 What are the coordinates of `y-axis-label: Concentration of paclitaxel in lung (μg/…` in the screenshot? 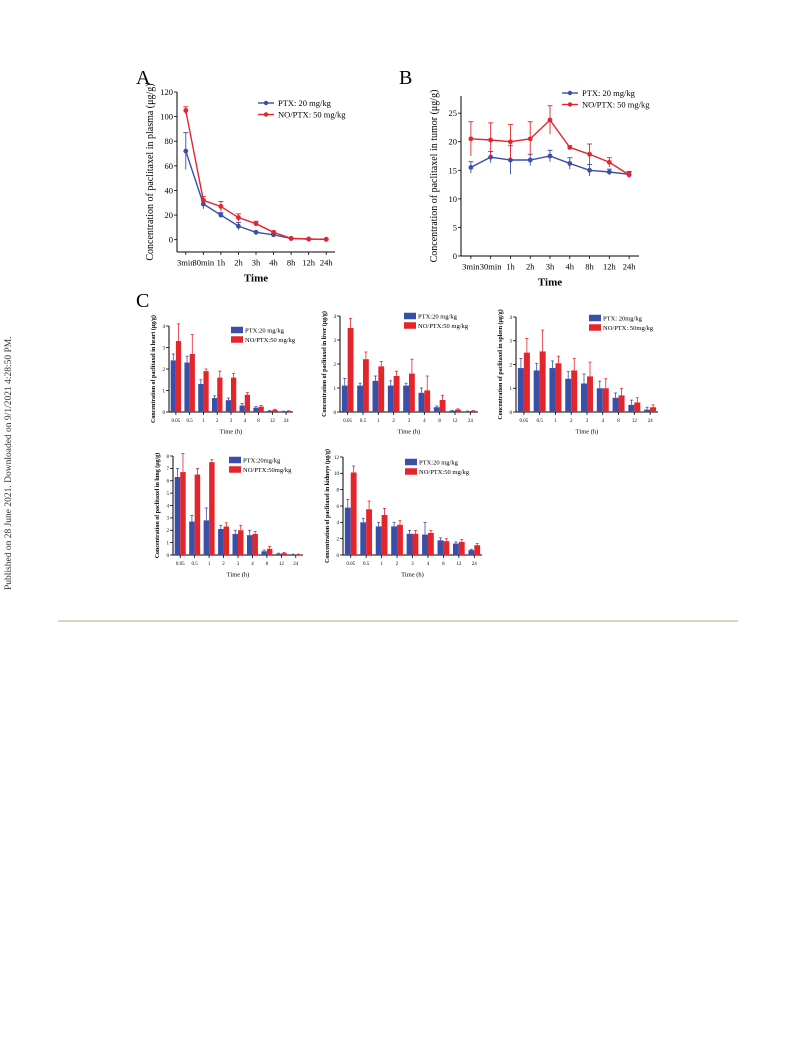 It's located at (157, 506).